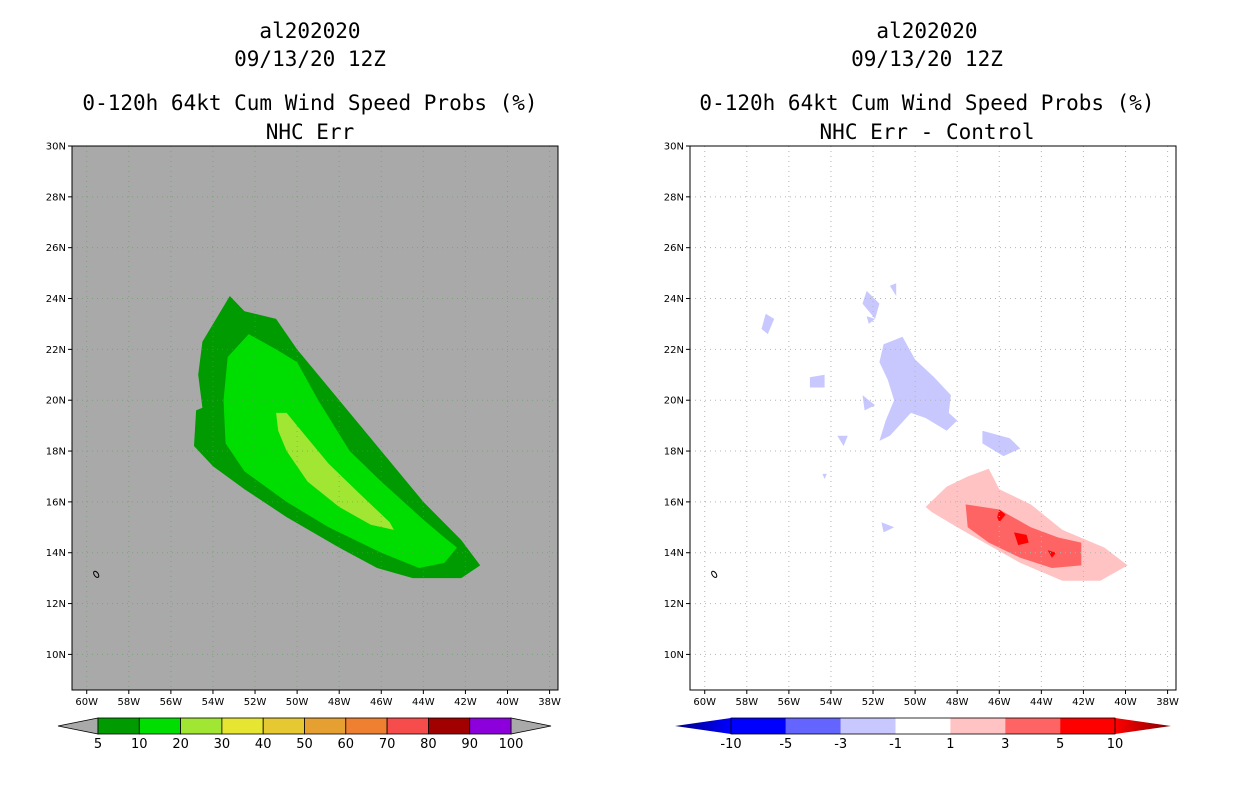 This screenshot has height=800, width=1236. I want to click on right-colorbar-outline, so click(923, 726).